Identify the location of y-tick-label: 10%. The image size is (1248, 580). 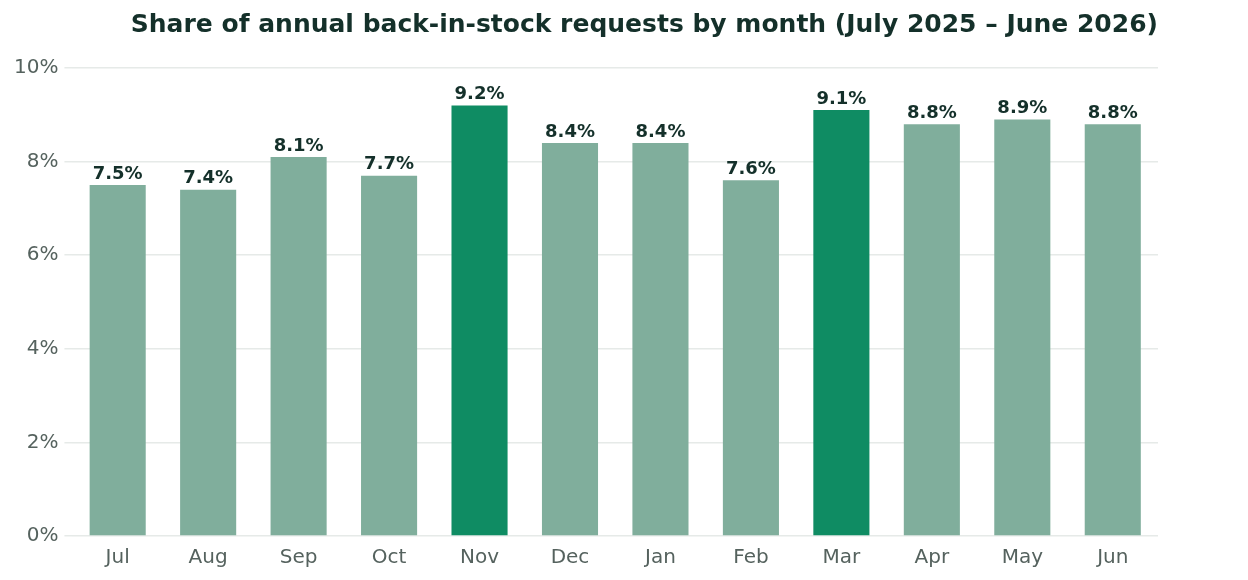
(36, 66).